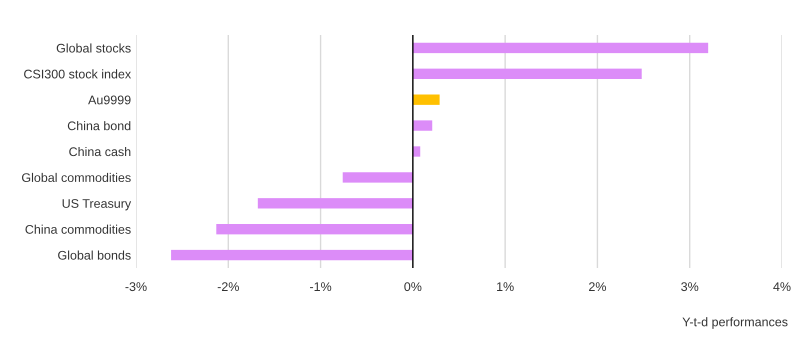 The image size is (806, 337). Describe the element at coordinates (505, 287) in the screenshot. I see `x-tick-label: 1%` at that location.